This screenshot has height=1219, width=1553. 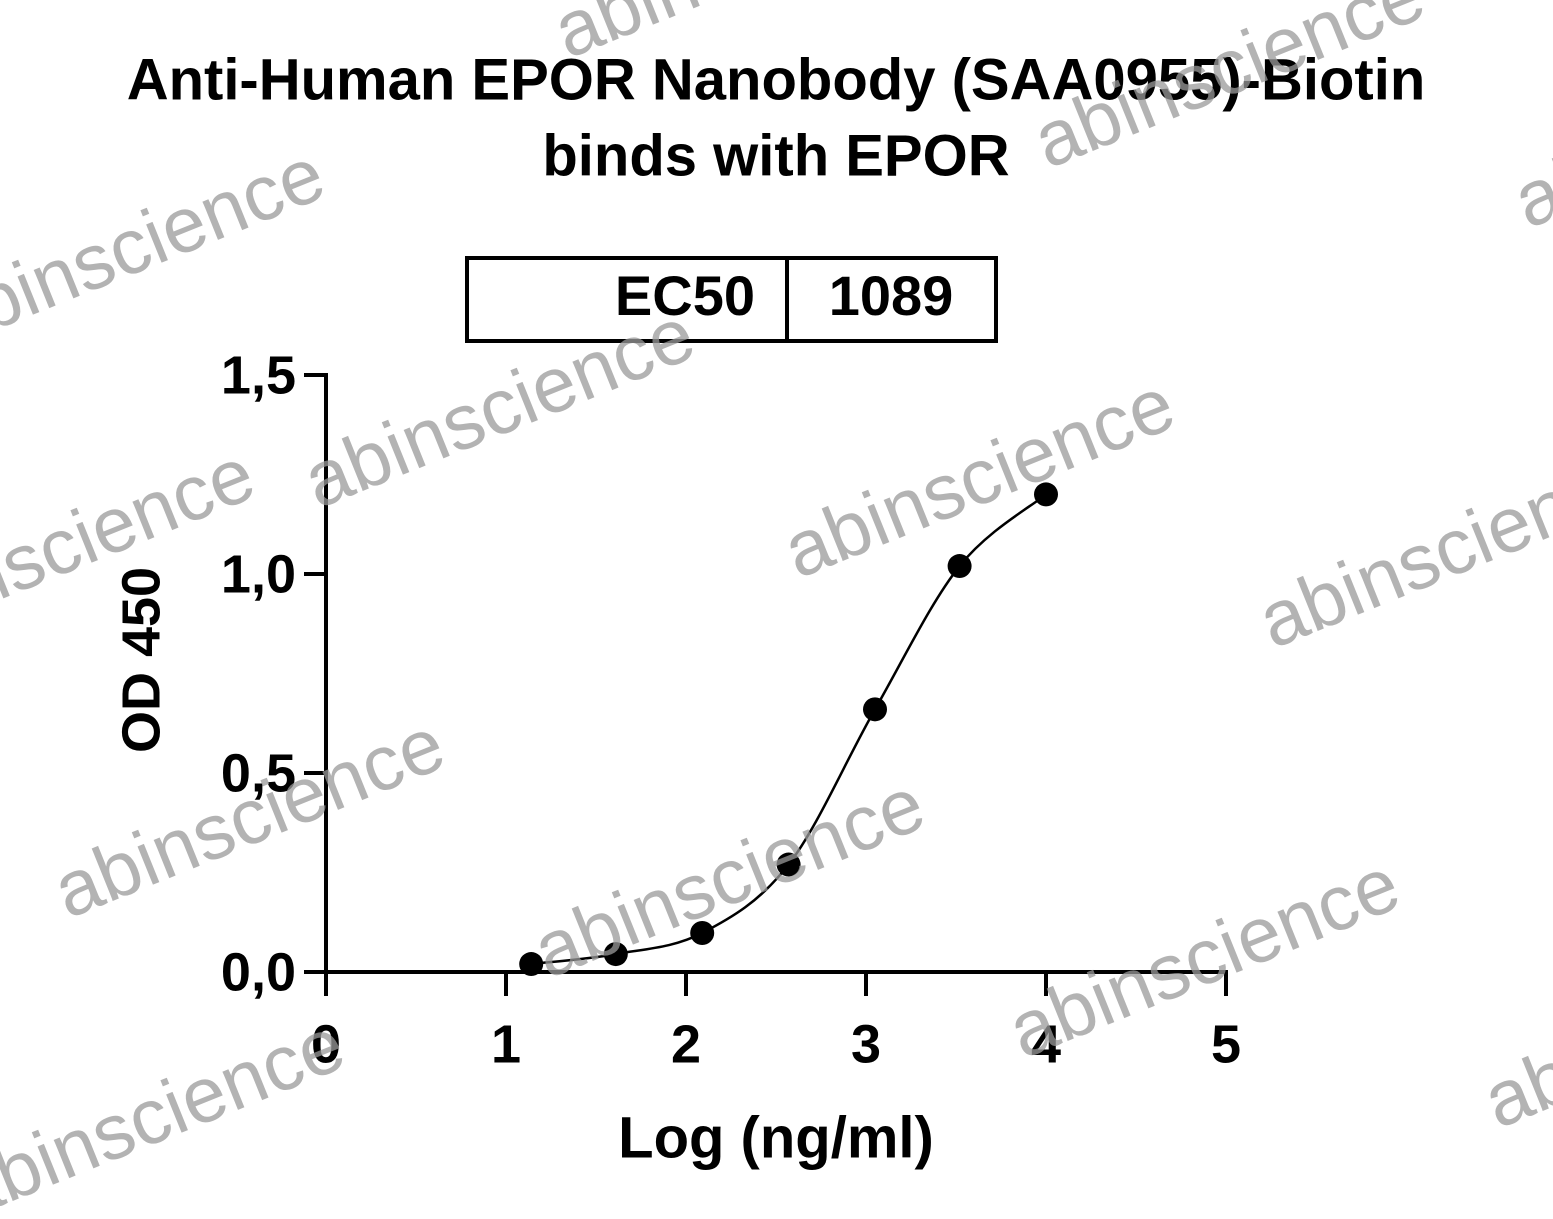 What do you see at coordinates (686, 1044) in the screenshot?
I see `x-tick-label: 2` at bounding box center [686, 1044].